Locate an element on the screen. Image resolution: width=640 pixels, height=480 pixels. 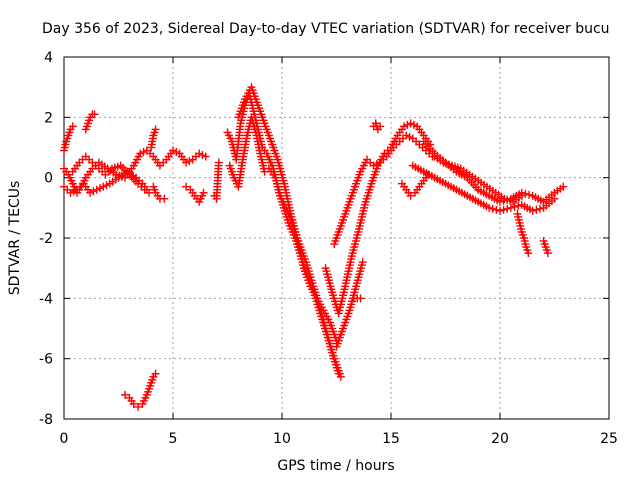
series-recovery-a is located at coordinates (378, 218).